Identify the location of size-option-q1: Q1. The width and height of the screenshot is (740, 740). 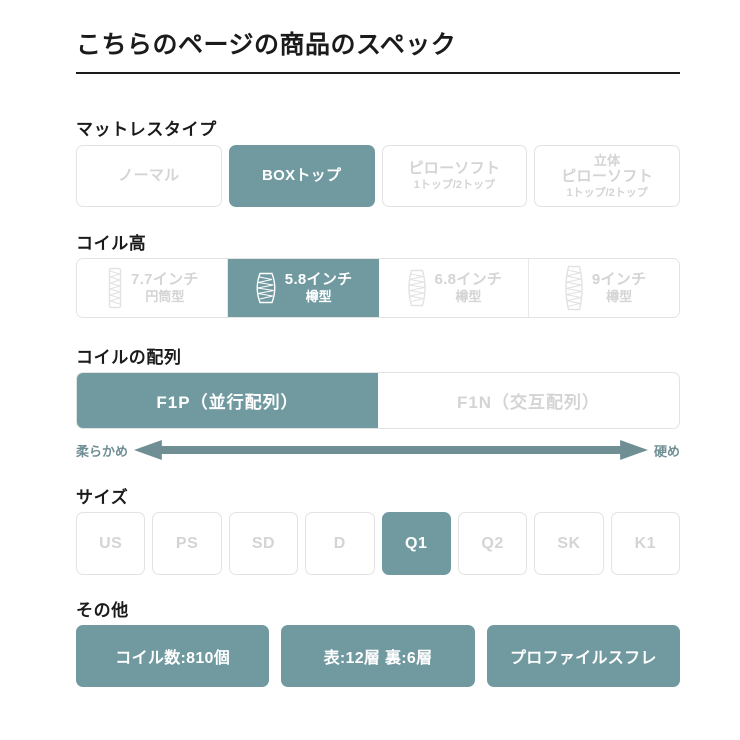
(416, 543).